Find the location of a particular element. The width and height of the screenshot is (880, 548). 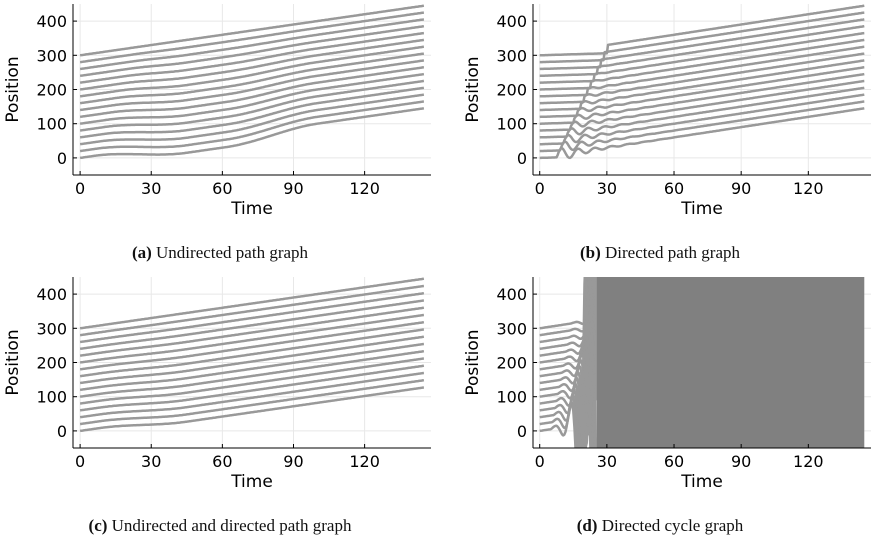

unstable-fill is located at coordinates (730, 362).